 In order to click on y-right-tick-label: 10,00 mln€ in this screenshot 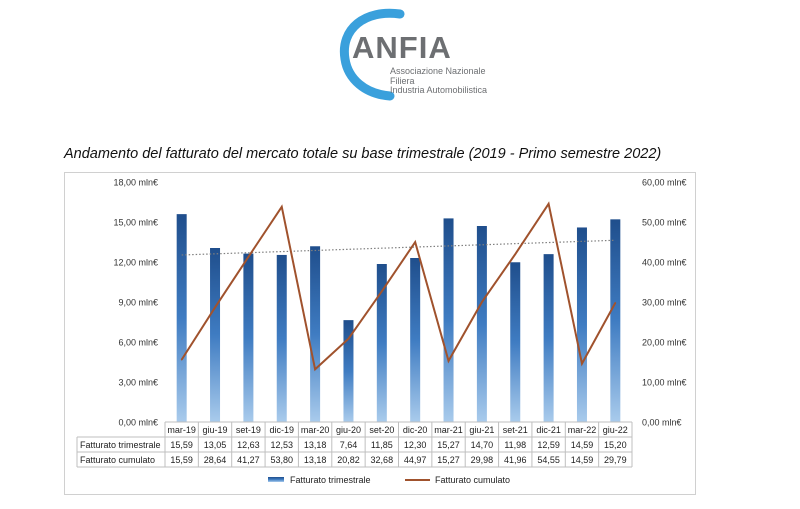, I will do `click(664, 383)`.